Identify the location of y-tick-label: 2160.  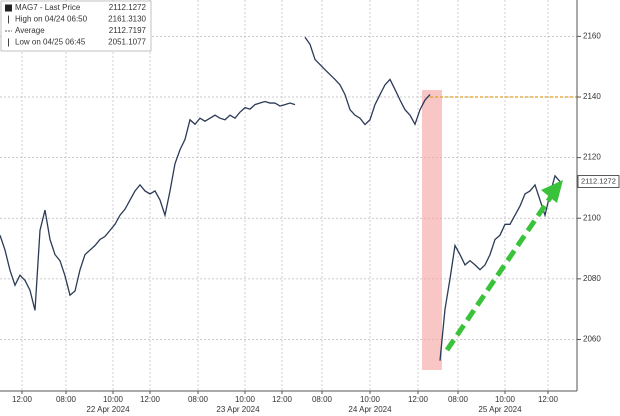
(592, 35).